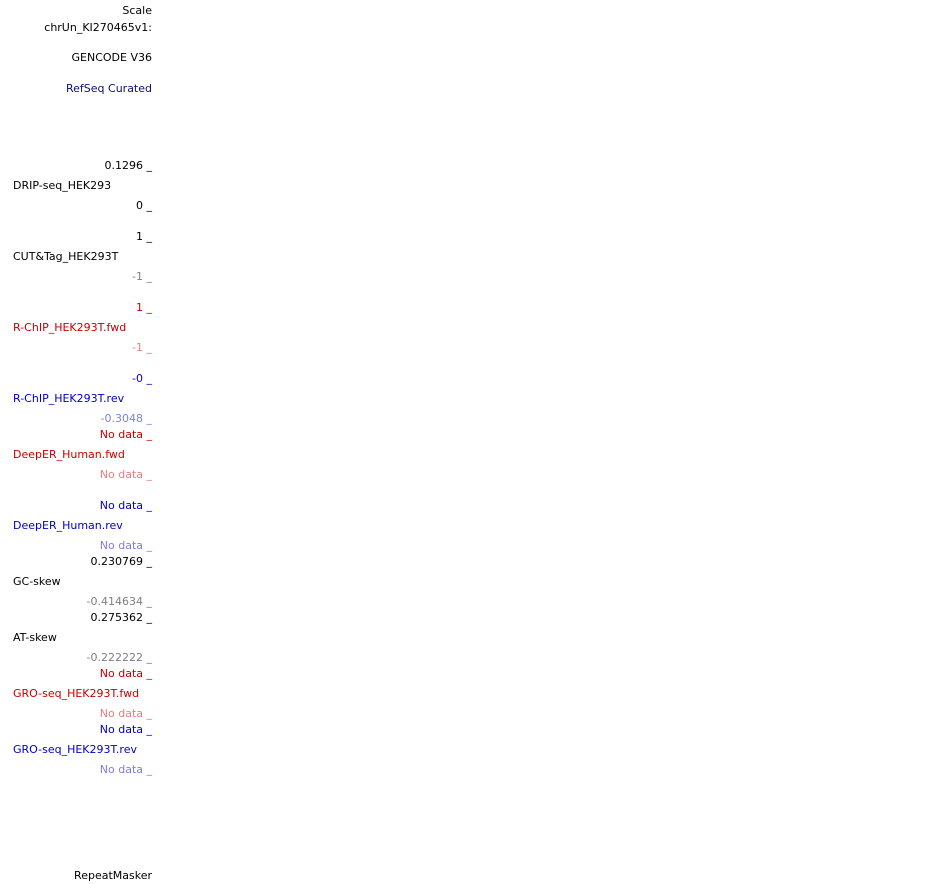 The height and width of the screenshot is (884, 950). What do you see at coordinates (125, 474) in the screenshot?
I see `deeper-fwd-min-value: No data _` at bounding box center [125, 474].